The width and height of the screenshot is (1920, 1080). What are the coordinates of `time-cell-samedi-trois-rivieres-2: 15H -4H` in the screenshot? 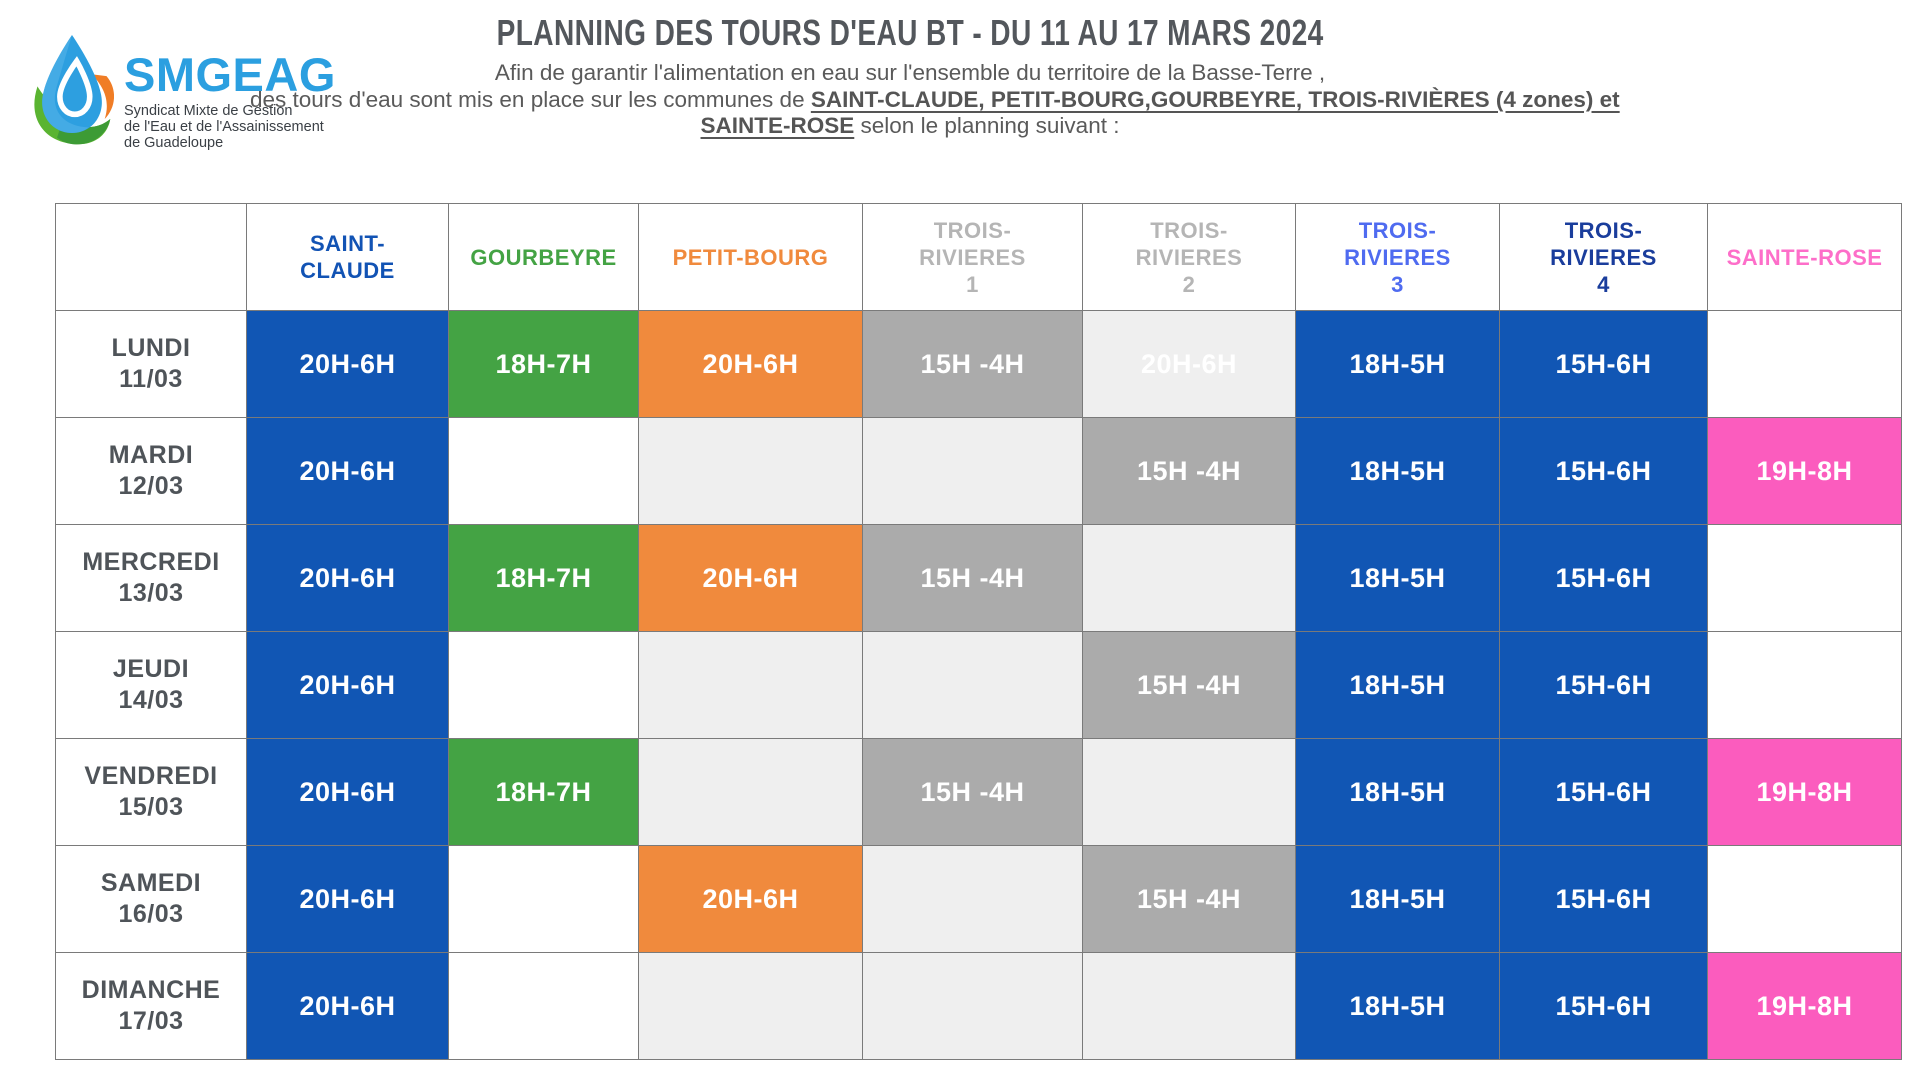 It's located at (1189, 899).